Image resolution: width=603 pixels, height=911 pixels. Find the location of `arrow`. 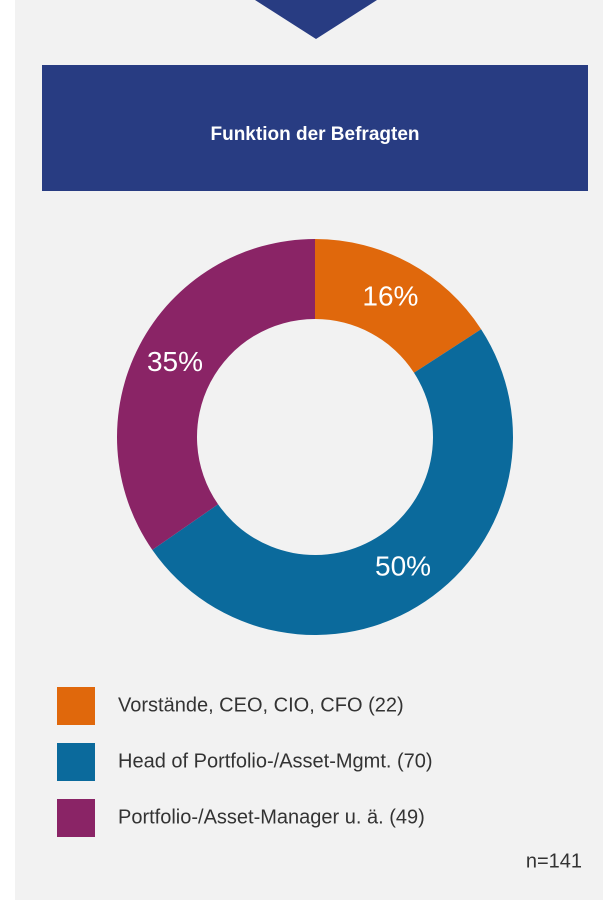

arrow is located at coordinates (316, 19).